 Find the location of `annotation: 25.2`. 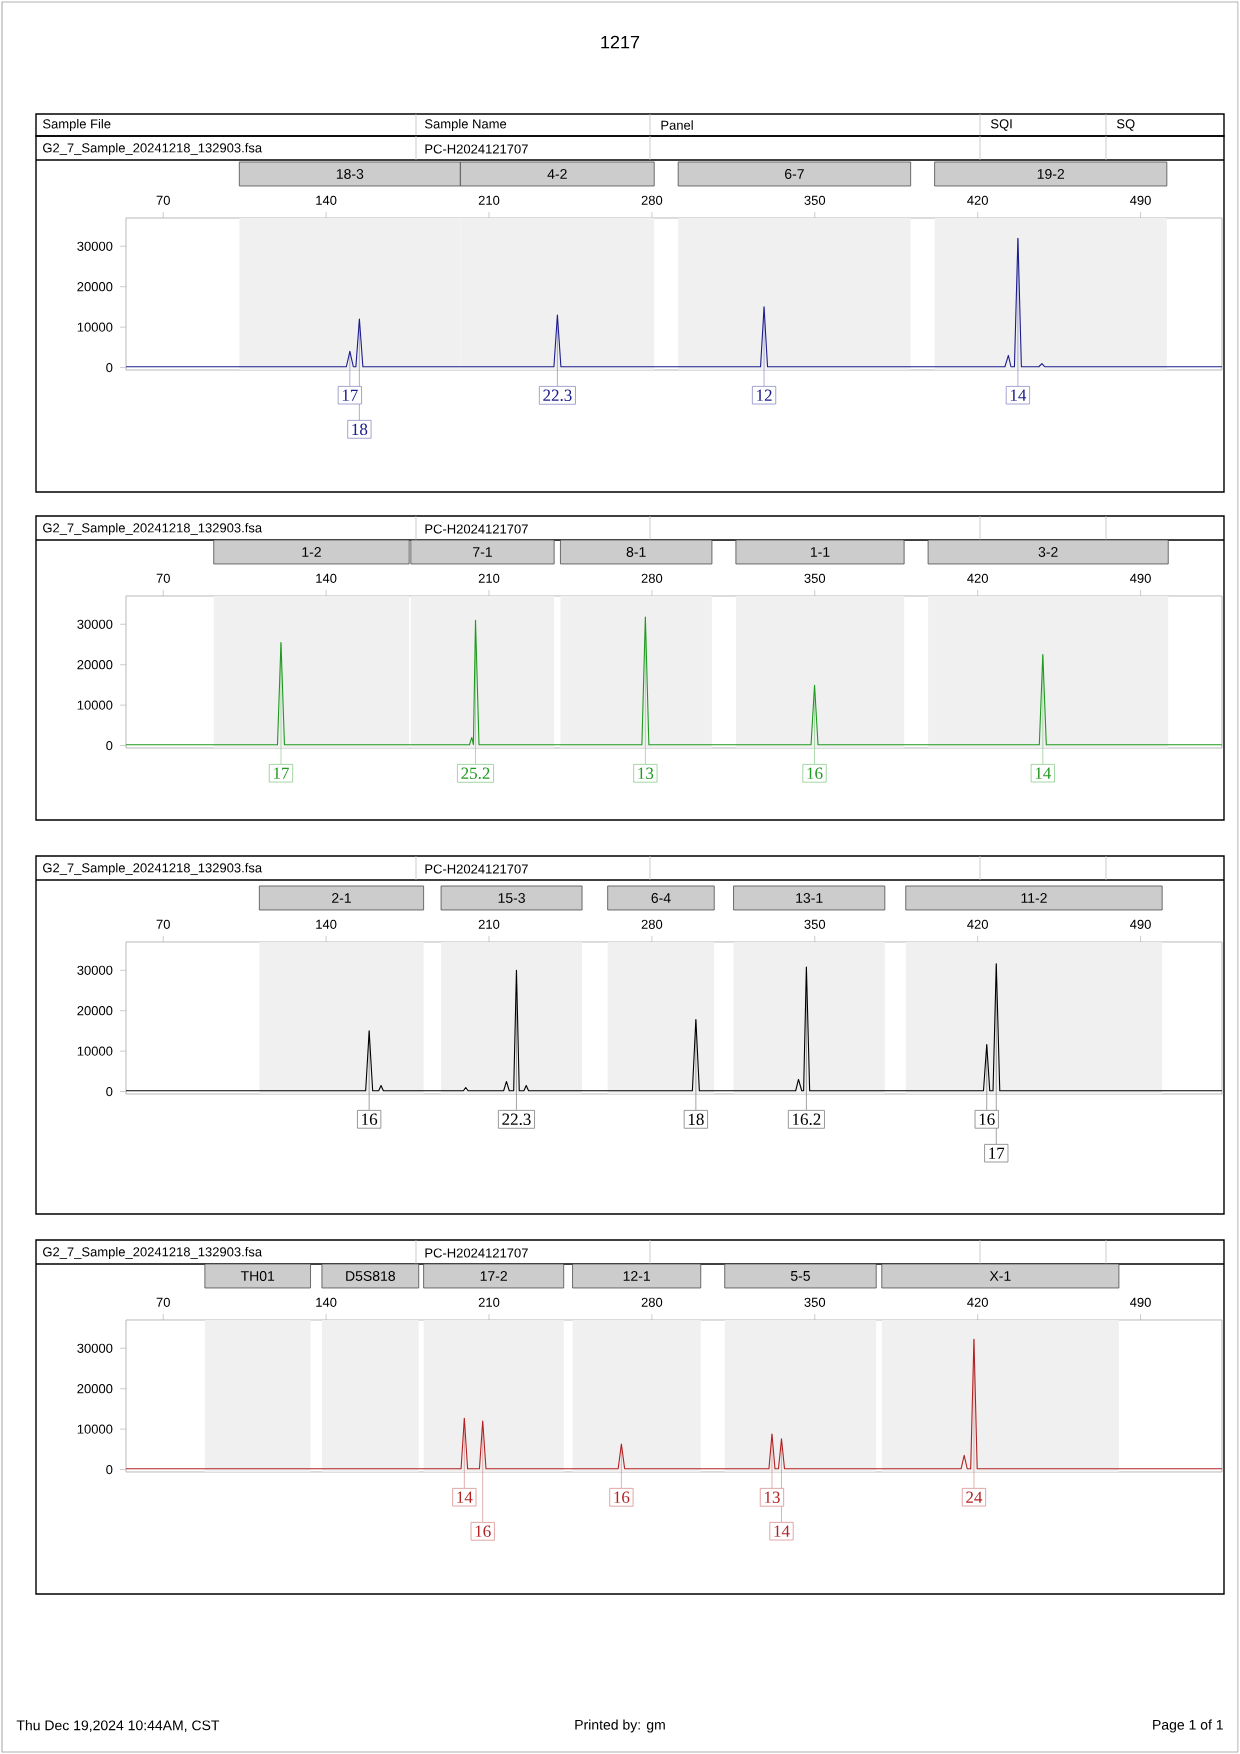

annotation: 25.2 is located at coordinates (475, 773).